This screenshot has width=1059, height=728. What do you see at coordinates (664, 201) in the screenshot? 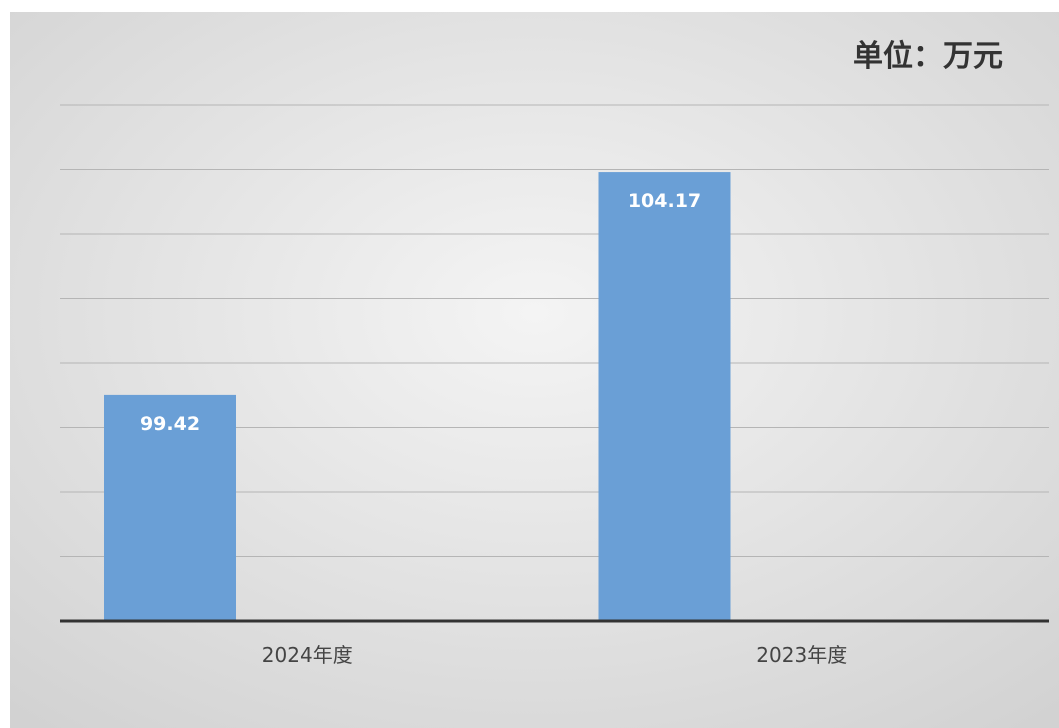
I see `data-label-1: 104.17` at bounding box center [664, 201].